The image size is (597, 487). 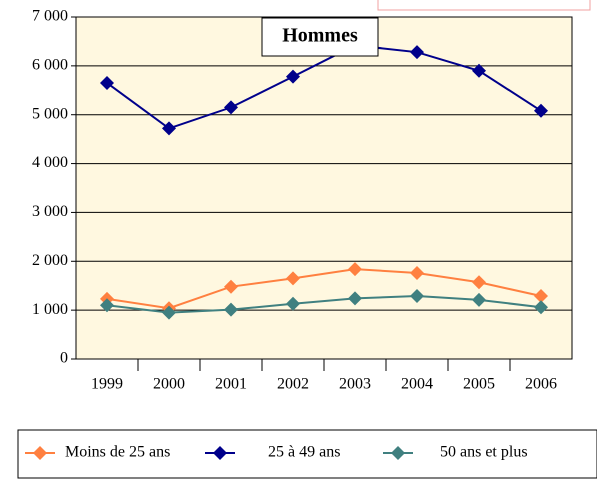 I want to click on x-tick-label: 2003, so click(x=355, y=384).